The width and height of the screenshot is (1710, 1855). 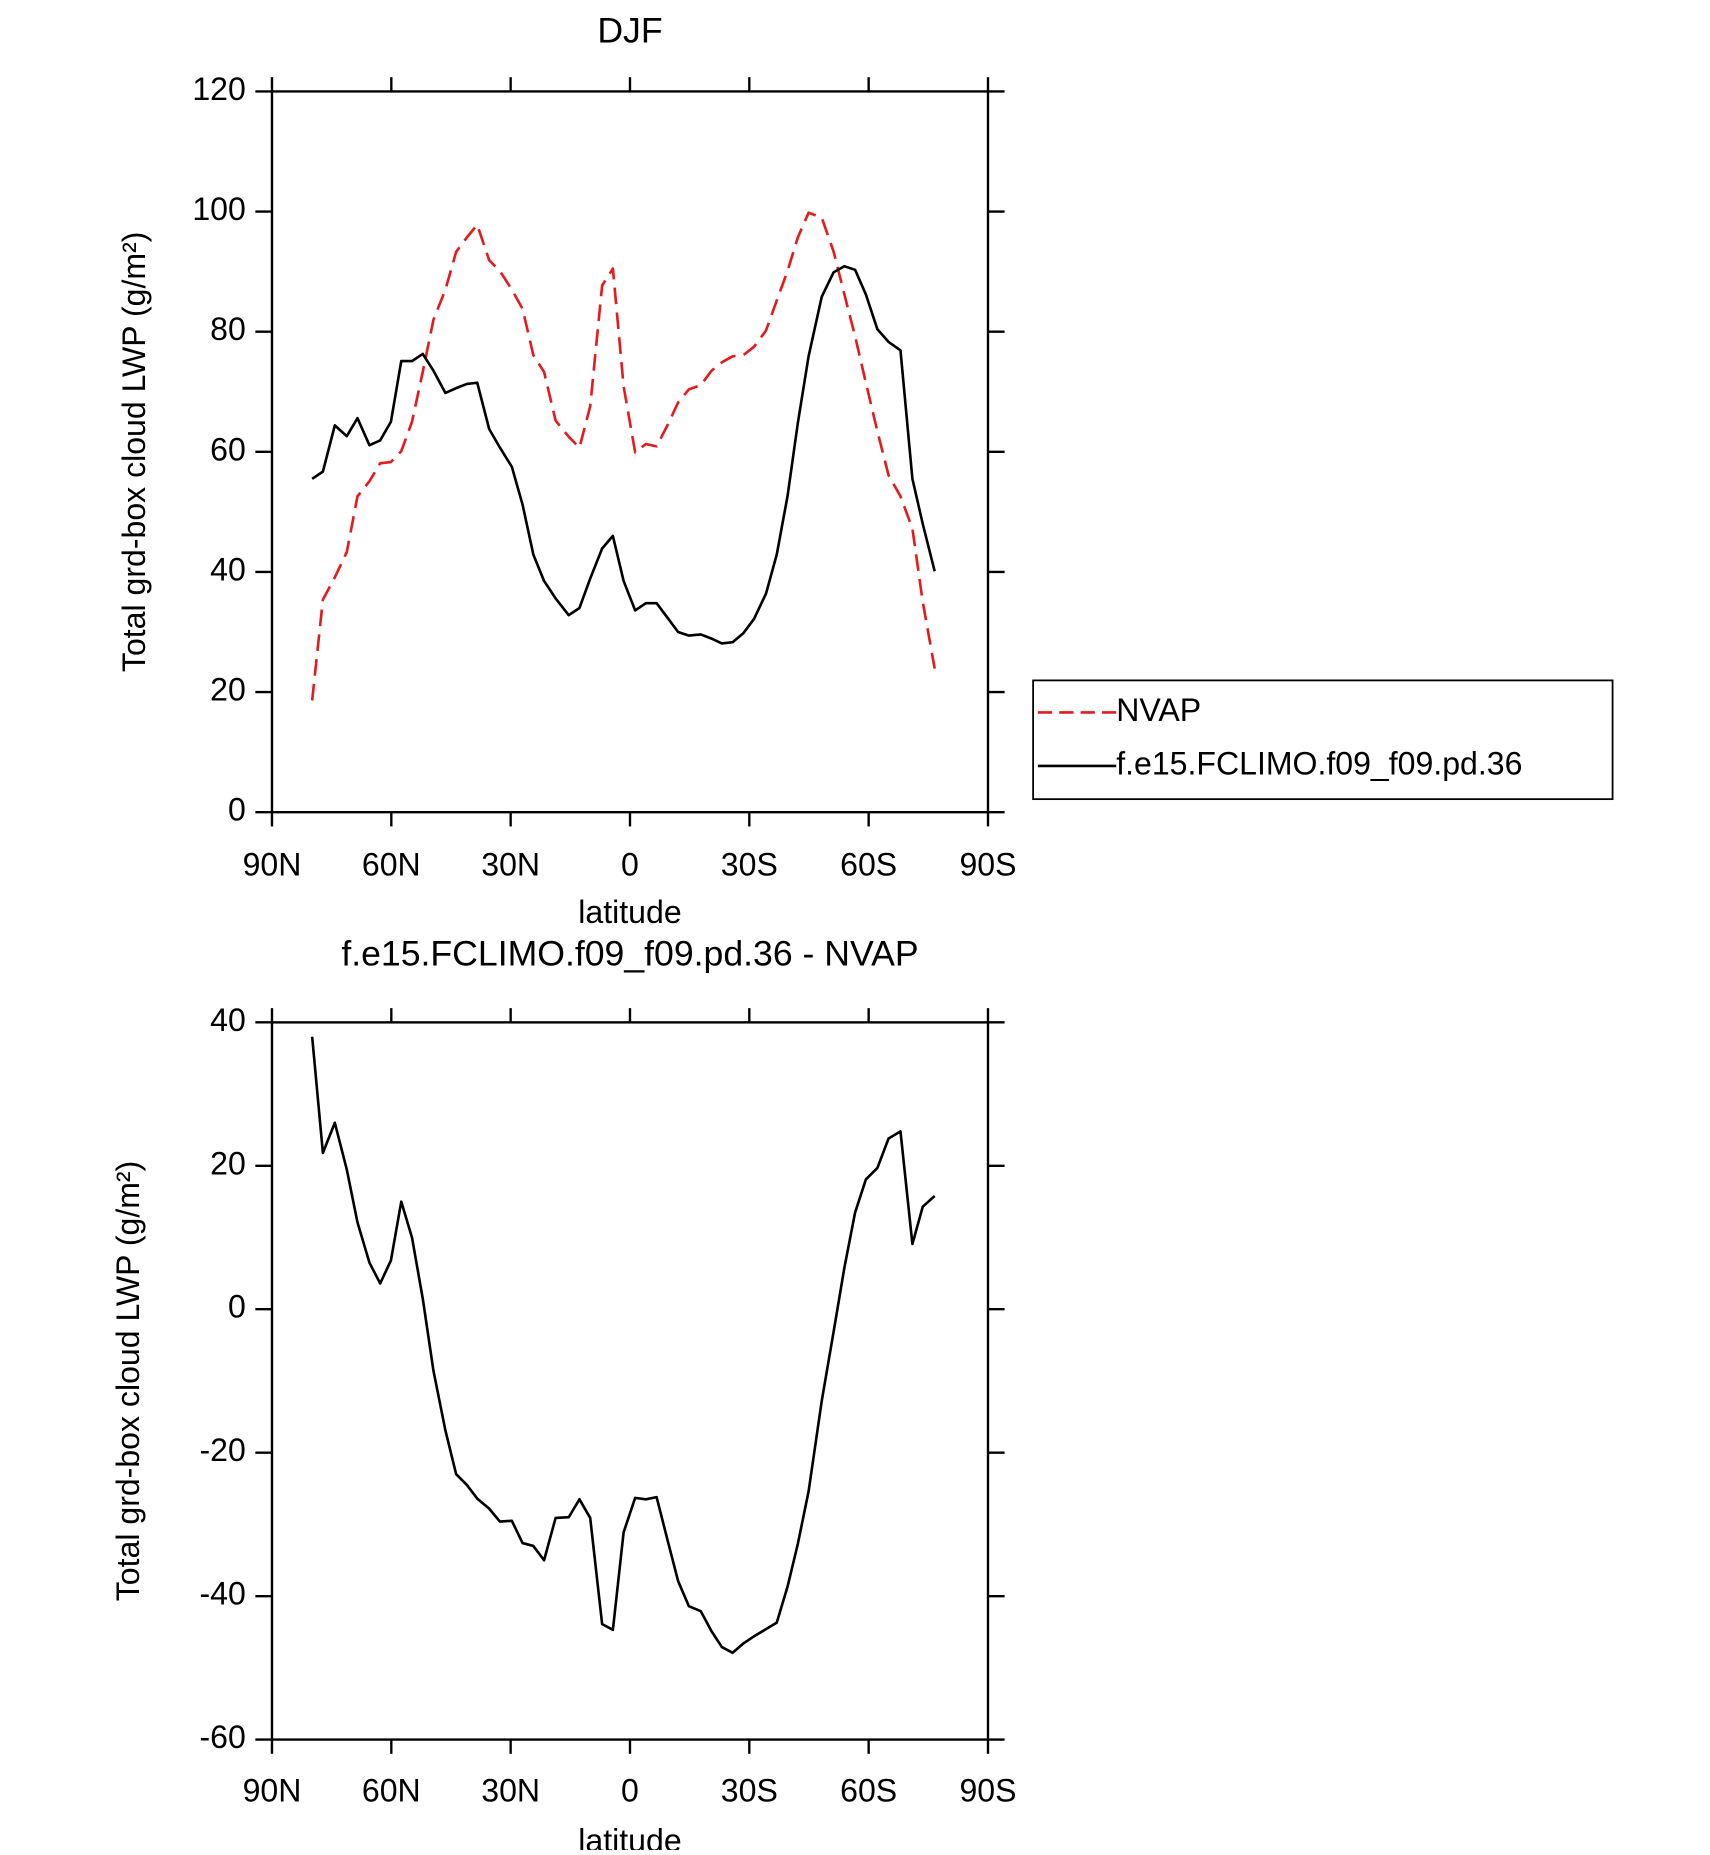 What do you see at coordinates (629, 953) in the screenshot?
I see `chart-title: f.e15.FCLIMO.f09_f09.pd.36 - NVAP` at bounding box center [629, 953].